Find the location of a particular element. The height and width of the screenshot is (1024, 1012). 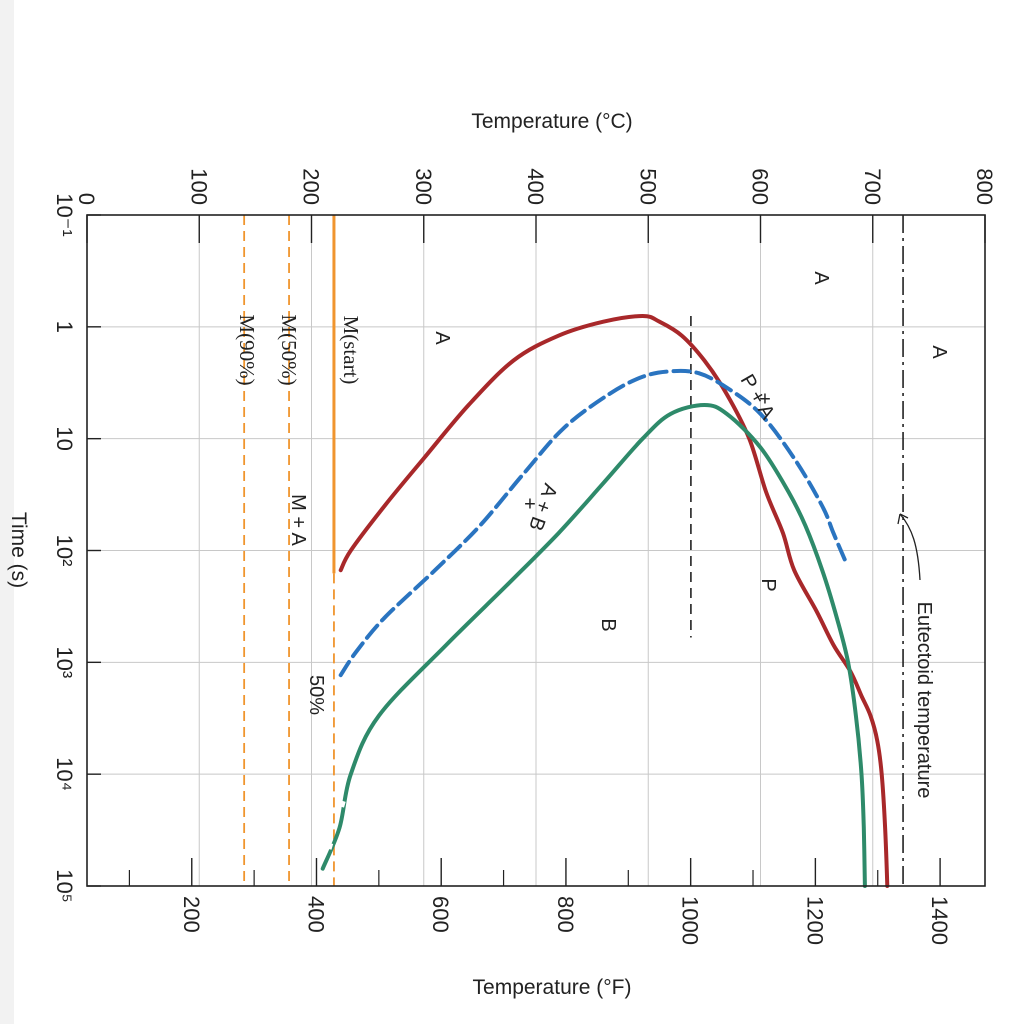

tick-label-time: 1 is located at coordinates (64, 327).